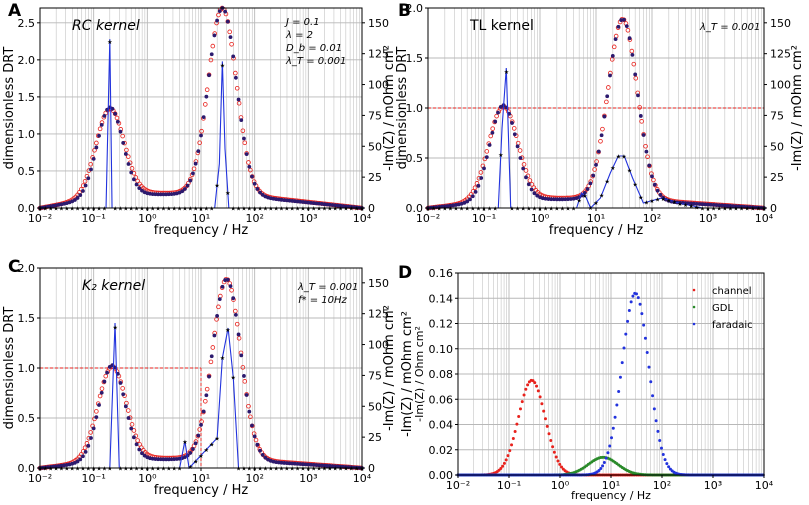 Image resolution: width=809 pixels, height=505 pixels. What do you see at coordinates (560, 485) in the screenshot?
I see `x-tick-label: 10⁰` at bounding box center [560, 485].